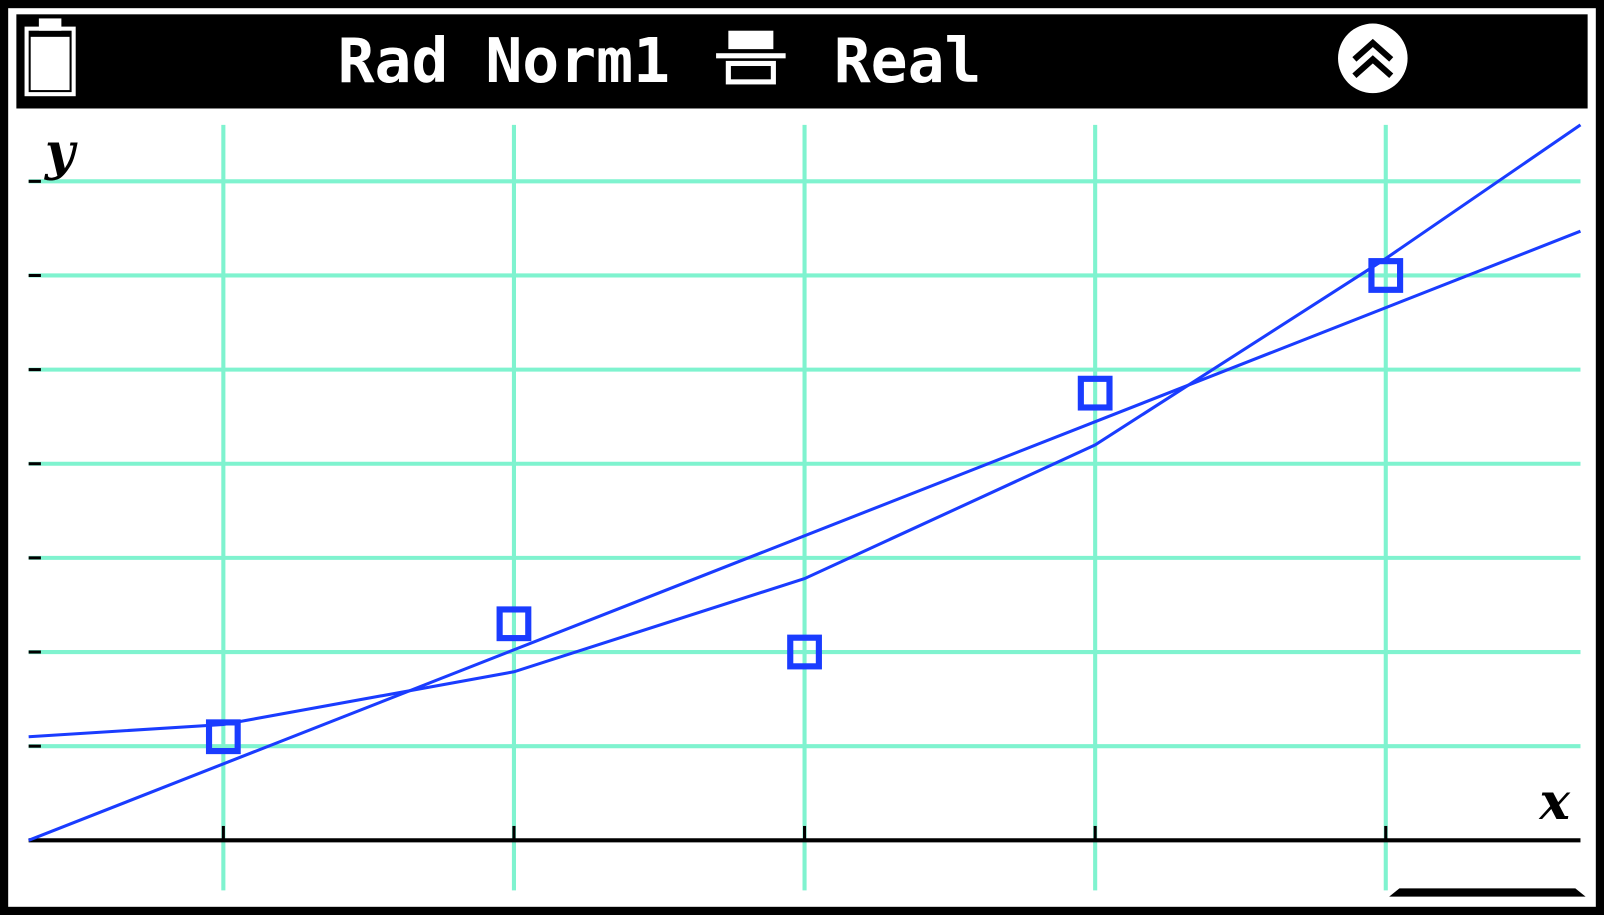 Image resolution: width=1604 pixels, height=915 pixels. I want to click on x-axis-label: x, so click(1555, 802).